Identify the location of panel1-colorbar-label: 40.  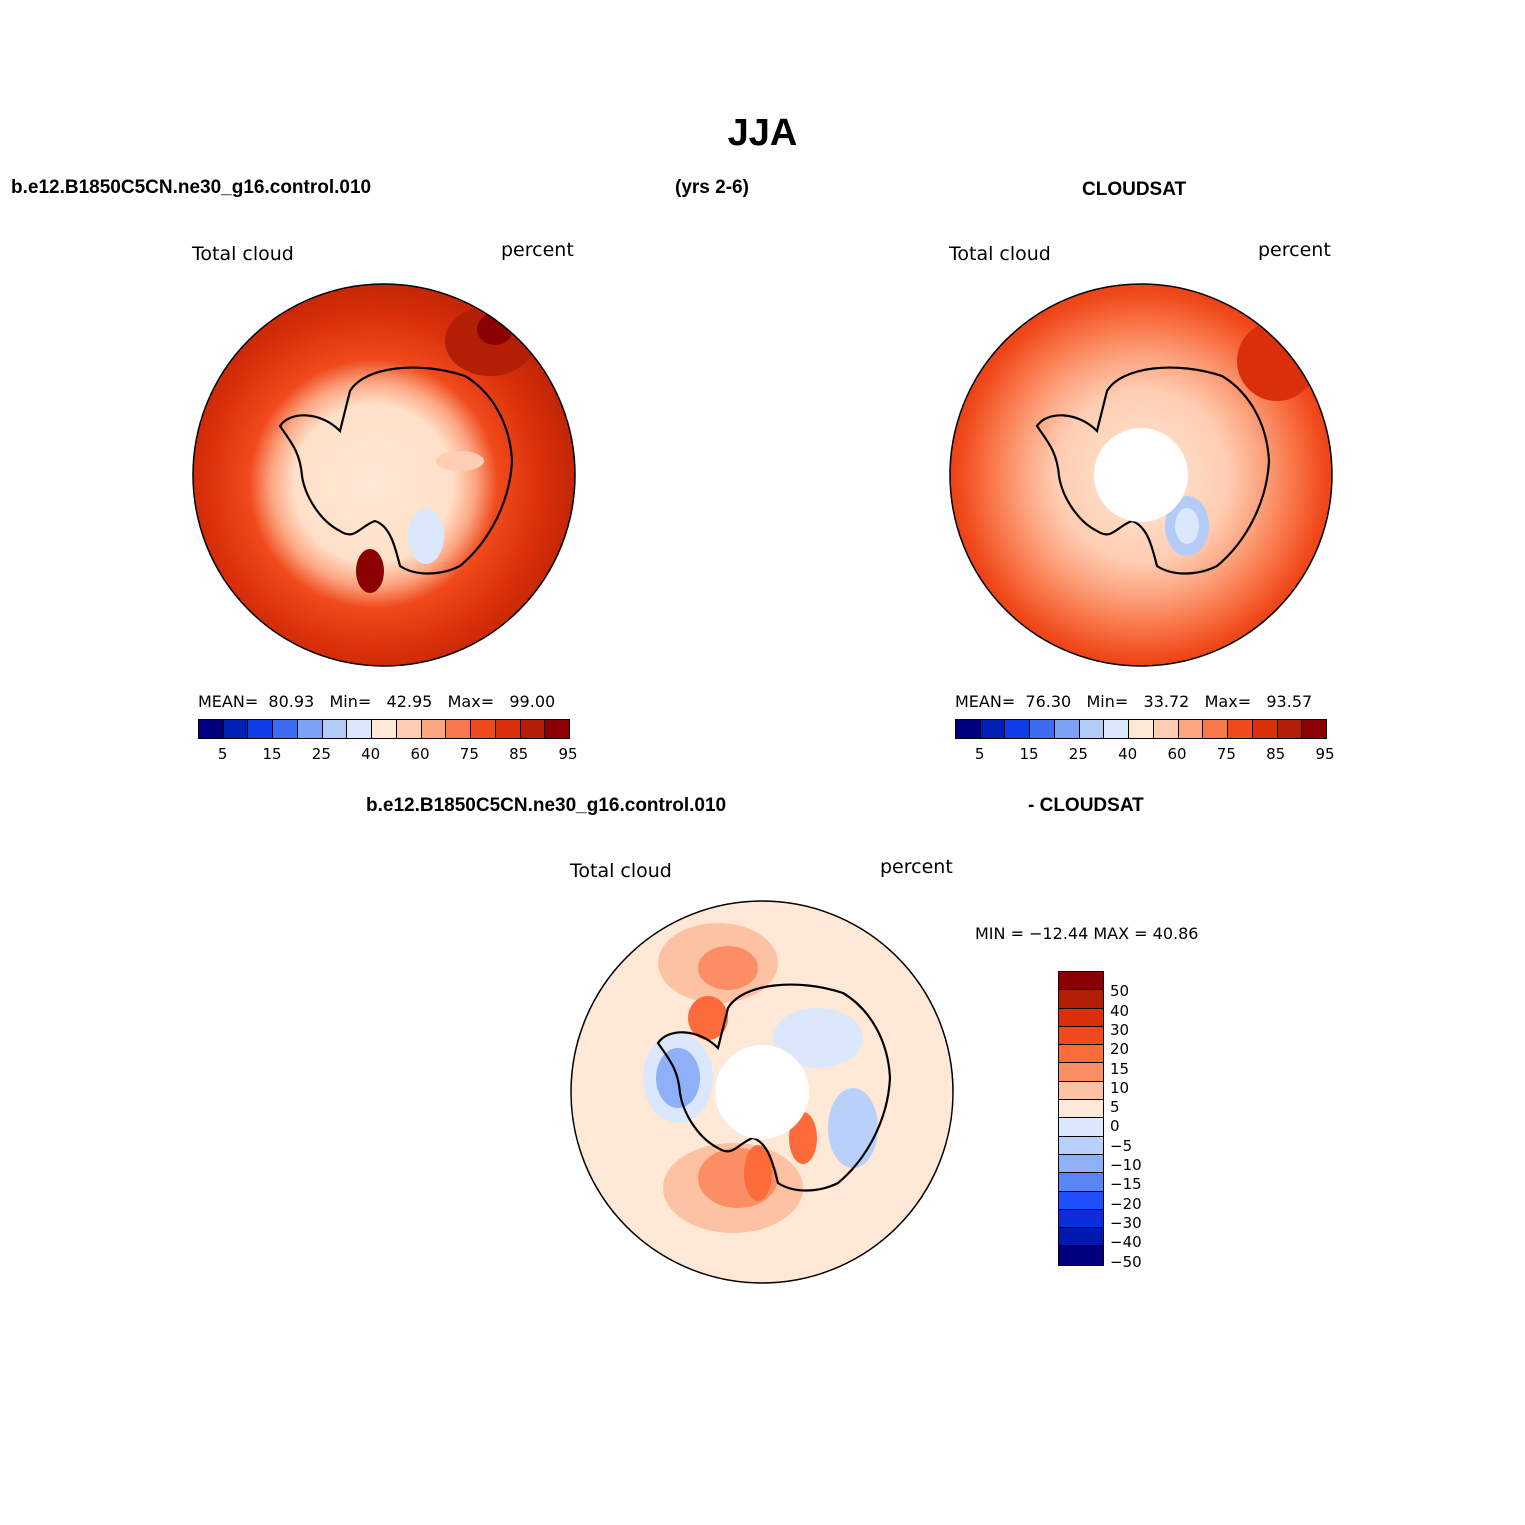
(371, 754).